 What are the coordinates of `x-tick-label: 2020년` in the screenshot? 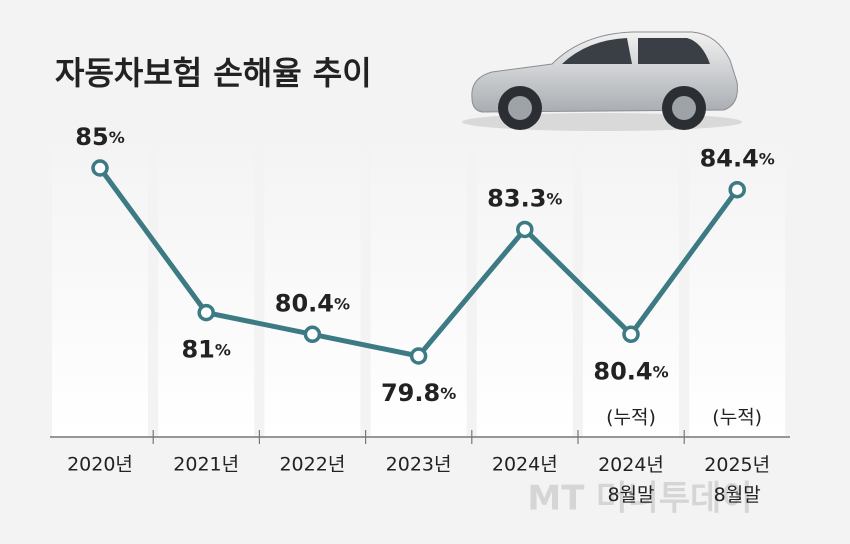 It's located at (100, 465).